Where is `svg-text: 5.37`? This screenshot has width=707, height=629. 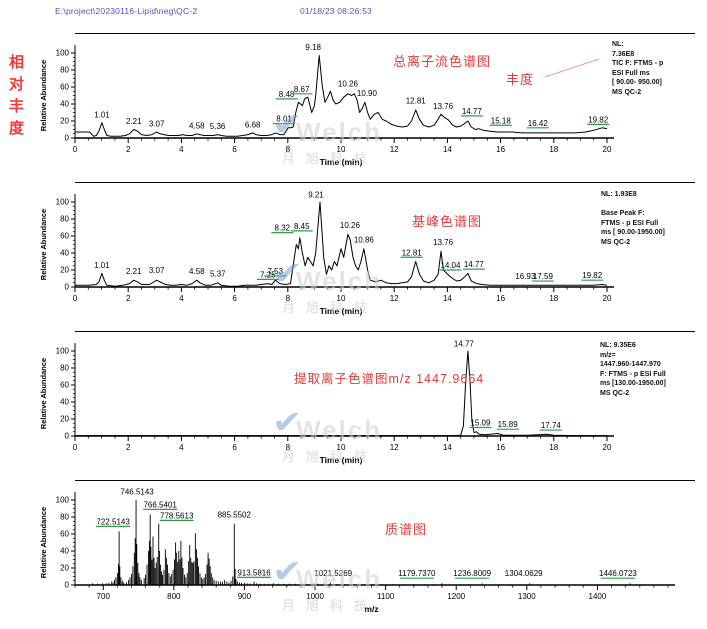 svg-text: 5.37 is located at coordinates (218, 274).